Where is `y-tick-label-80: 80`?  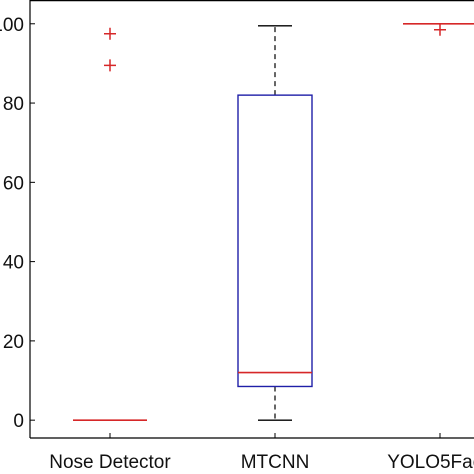
y-tick-label-80: 80 is located at coordinates (13, 104).